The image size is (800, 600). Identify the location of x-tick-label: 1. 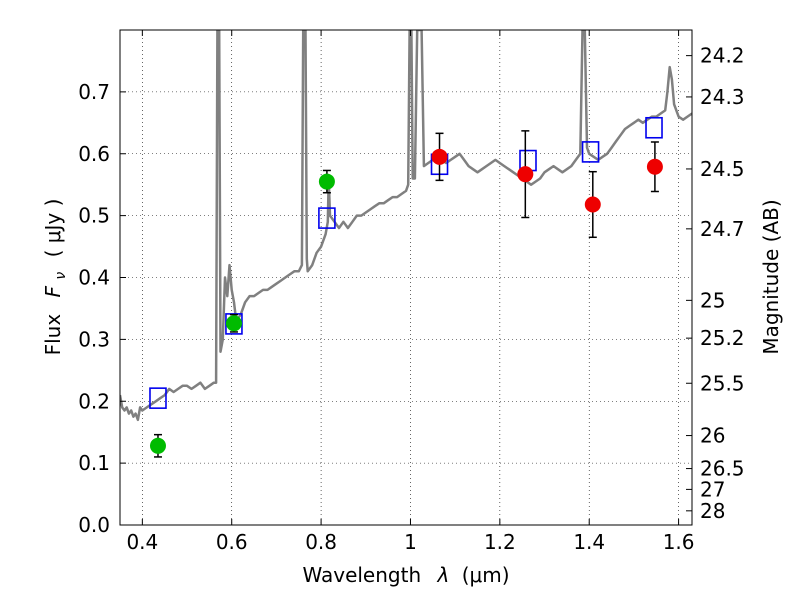
(410, 542).